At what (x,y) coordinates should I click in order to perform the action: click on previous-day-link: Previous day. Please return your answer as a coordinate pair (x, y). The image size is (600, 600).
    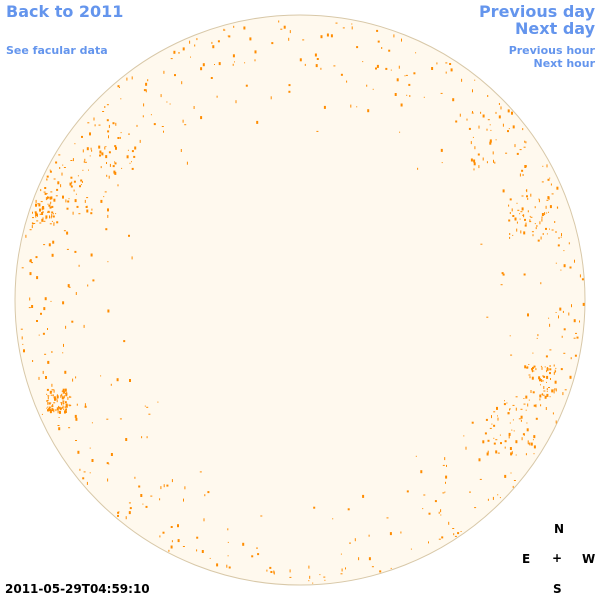
    Looking at the image, I should click on (536, 11).